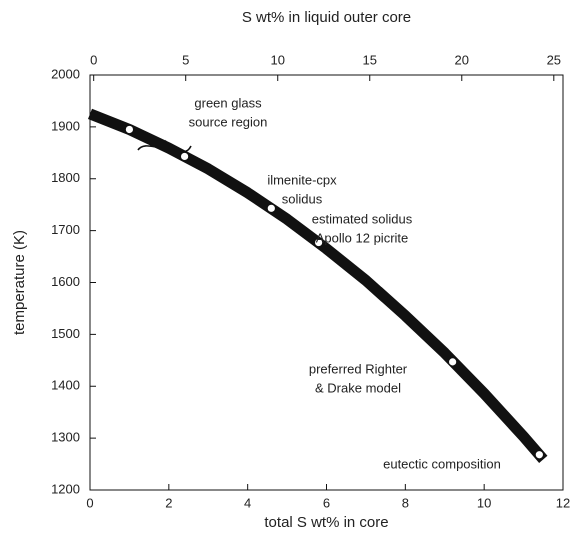 This screenshot has width=570, height=536. Describe the element at coordinates (89, 502) in the screenshot. I see `x-tick-label: 0` at that location.